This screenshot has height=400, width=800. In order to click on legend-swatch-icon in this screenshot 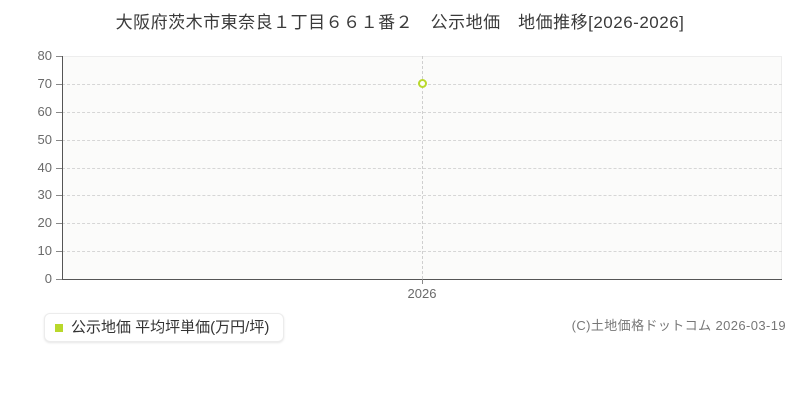, I will do `click(59, 327)`.